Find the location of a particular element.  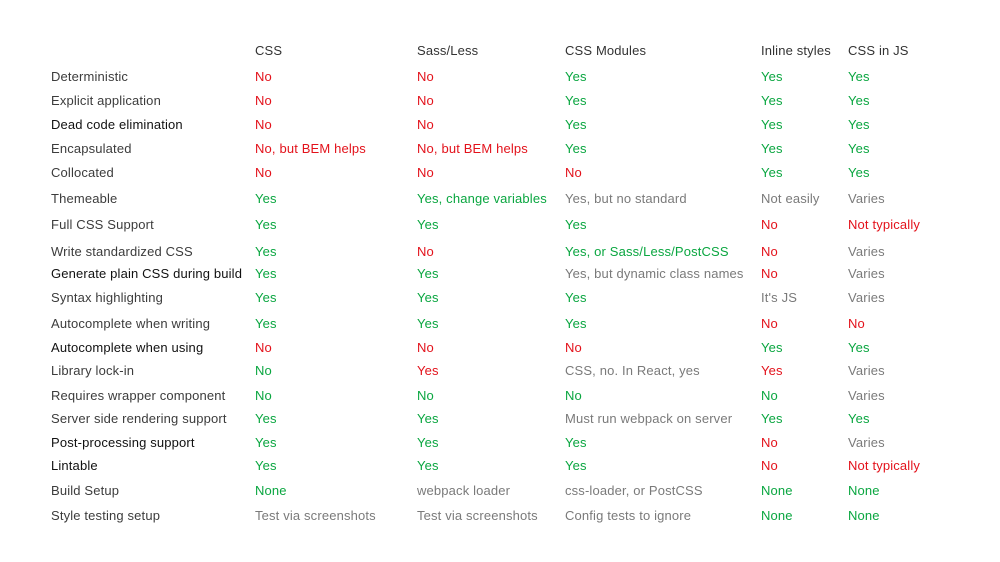

table-cell: Config tests to ignore is located at coordinates (628, 515).